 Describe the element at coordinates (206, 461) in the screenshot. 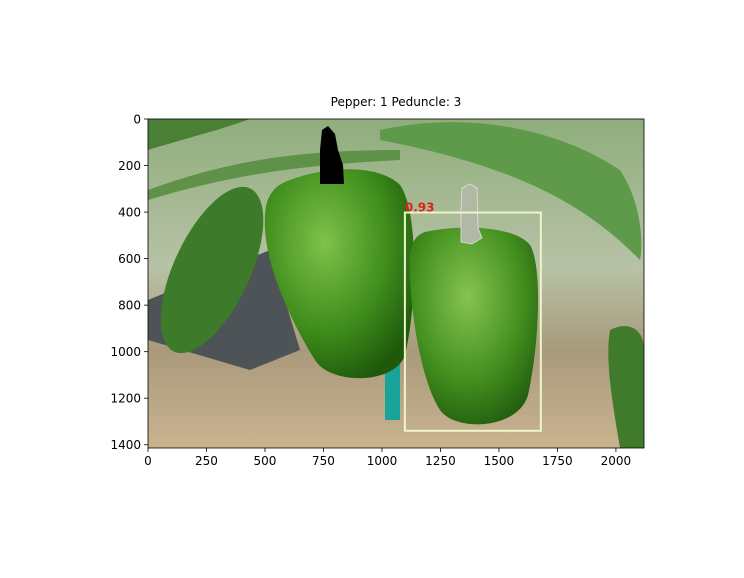

I see `x-tick-label: 250` at that location.